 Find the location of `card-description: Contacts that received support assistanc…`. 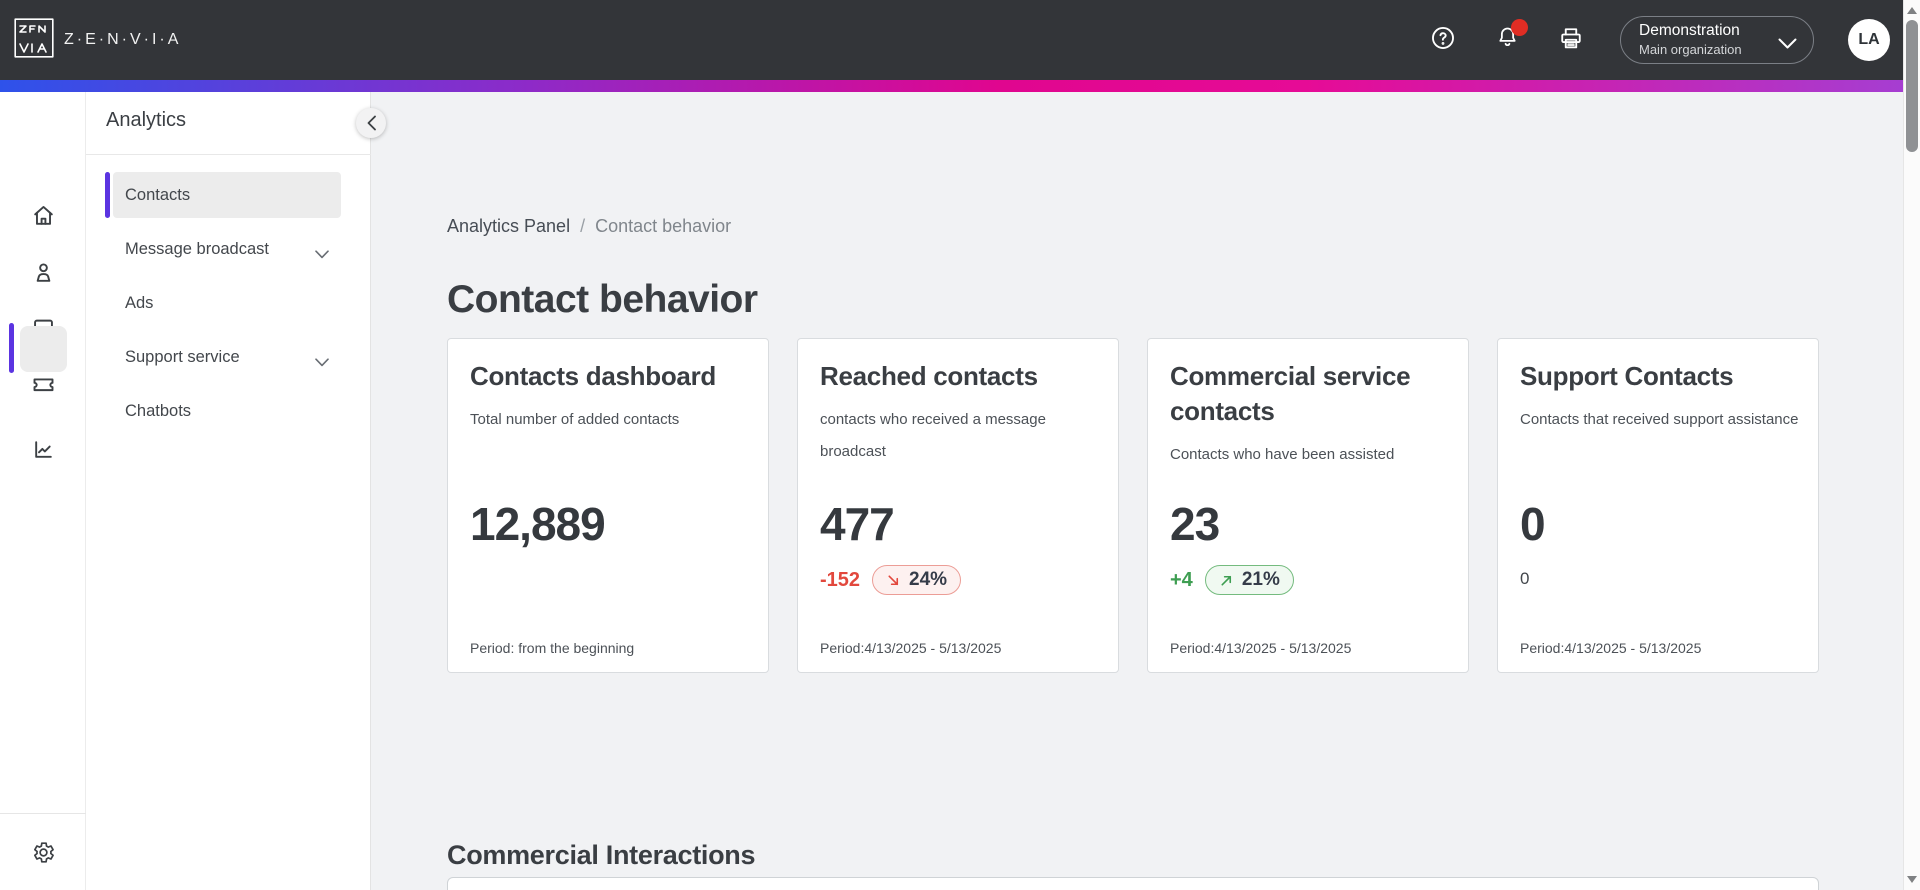

card-description: Contacts that received support assistanc… is located at coordinates (1659, 420).